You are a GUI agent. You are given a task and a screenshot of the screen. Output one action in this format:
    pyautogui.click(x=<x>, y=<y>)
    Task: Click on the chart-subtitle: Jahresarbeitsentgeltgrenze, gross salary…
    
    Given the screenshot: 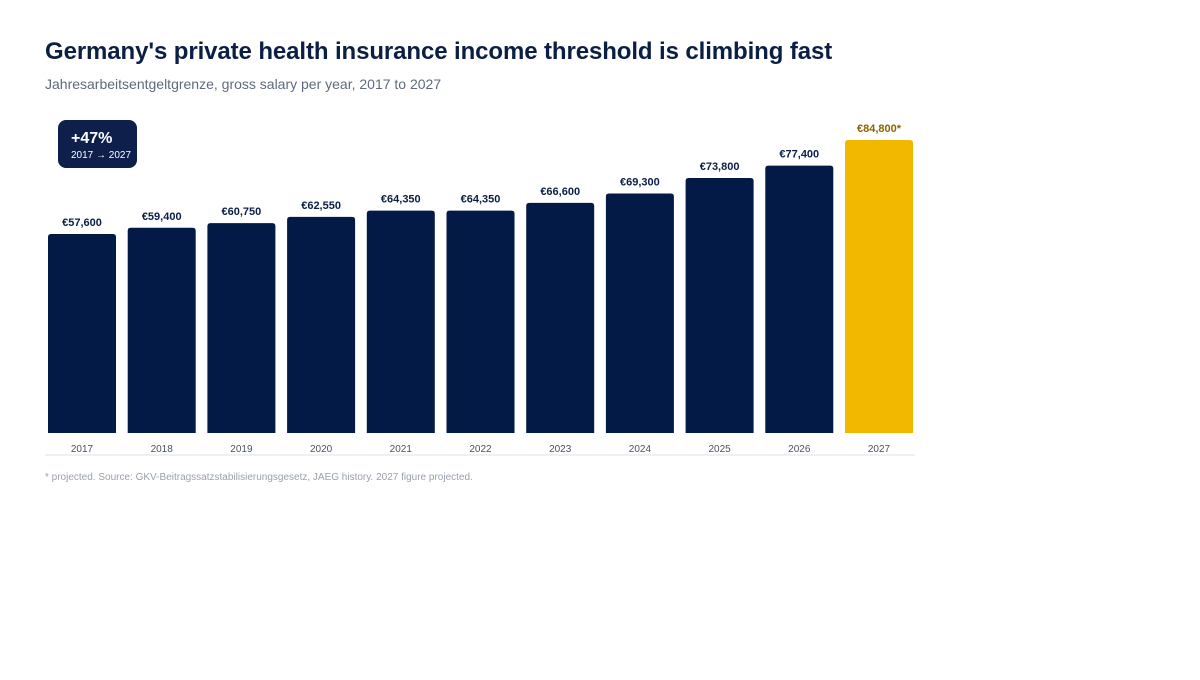 What is the action you would take?
    pyautogui.click(x=243, y=84)
    